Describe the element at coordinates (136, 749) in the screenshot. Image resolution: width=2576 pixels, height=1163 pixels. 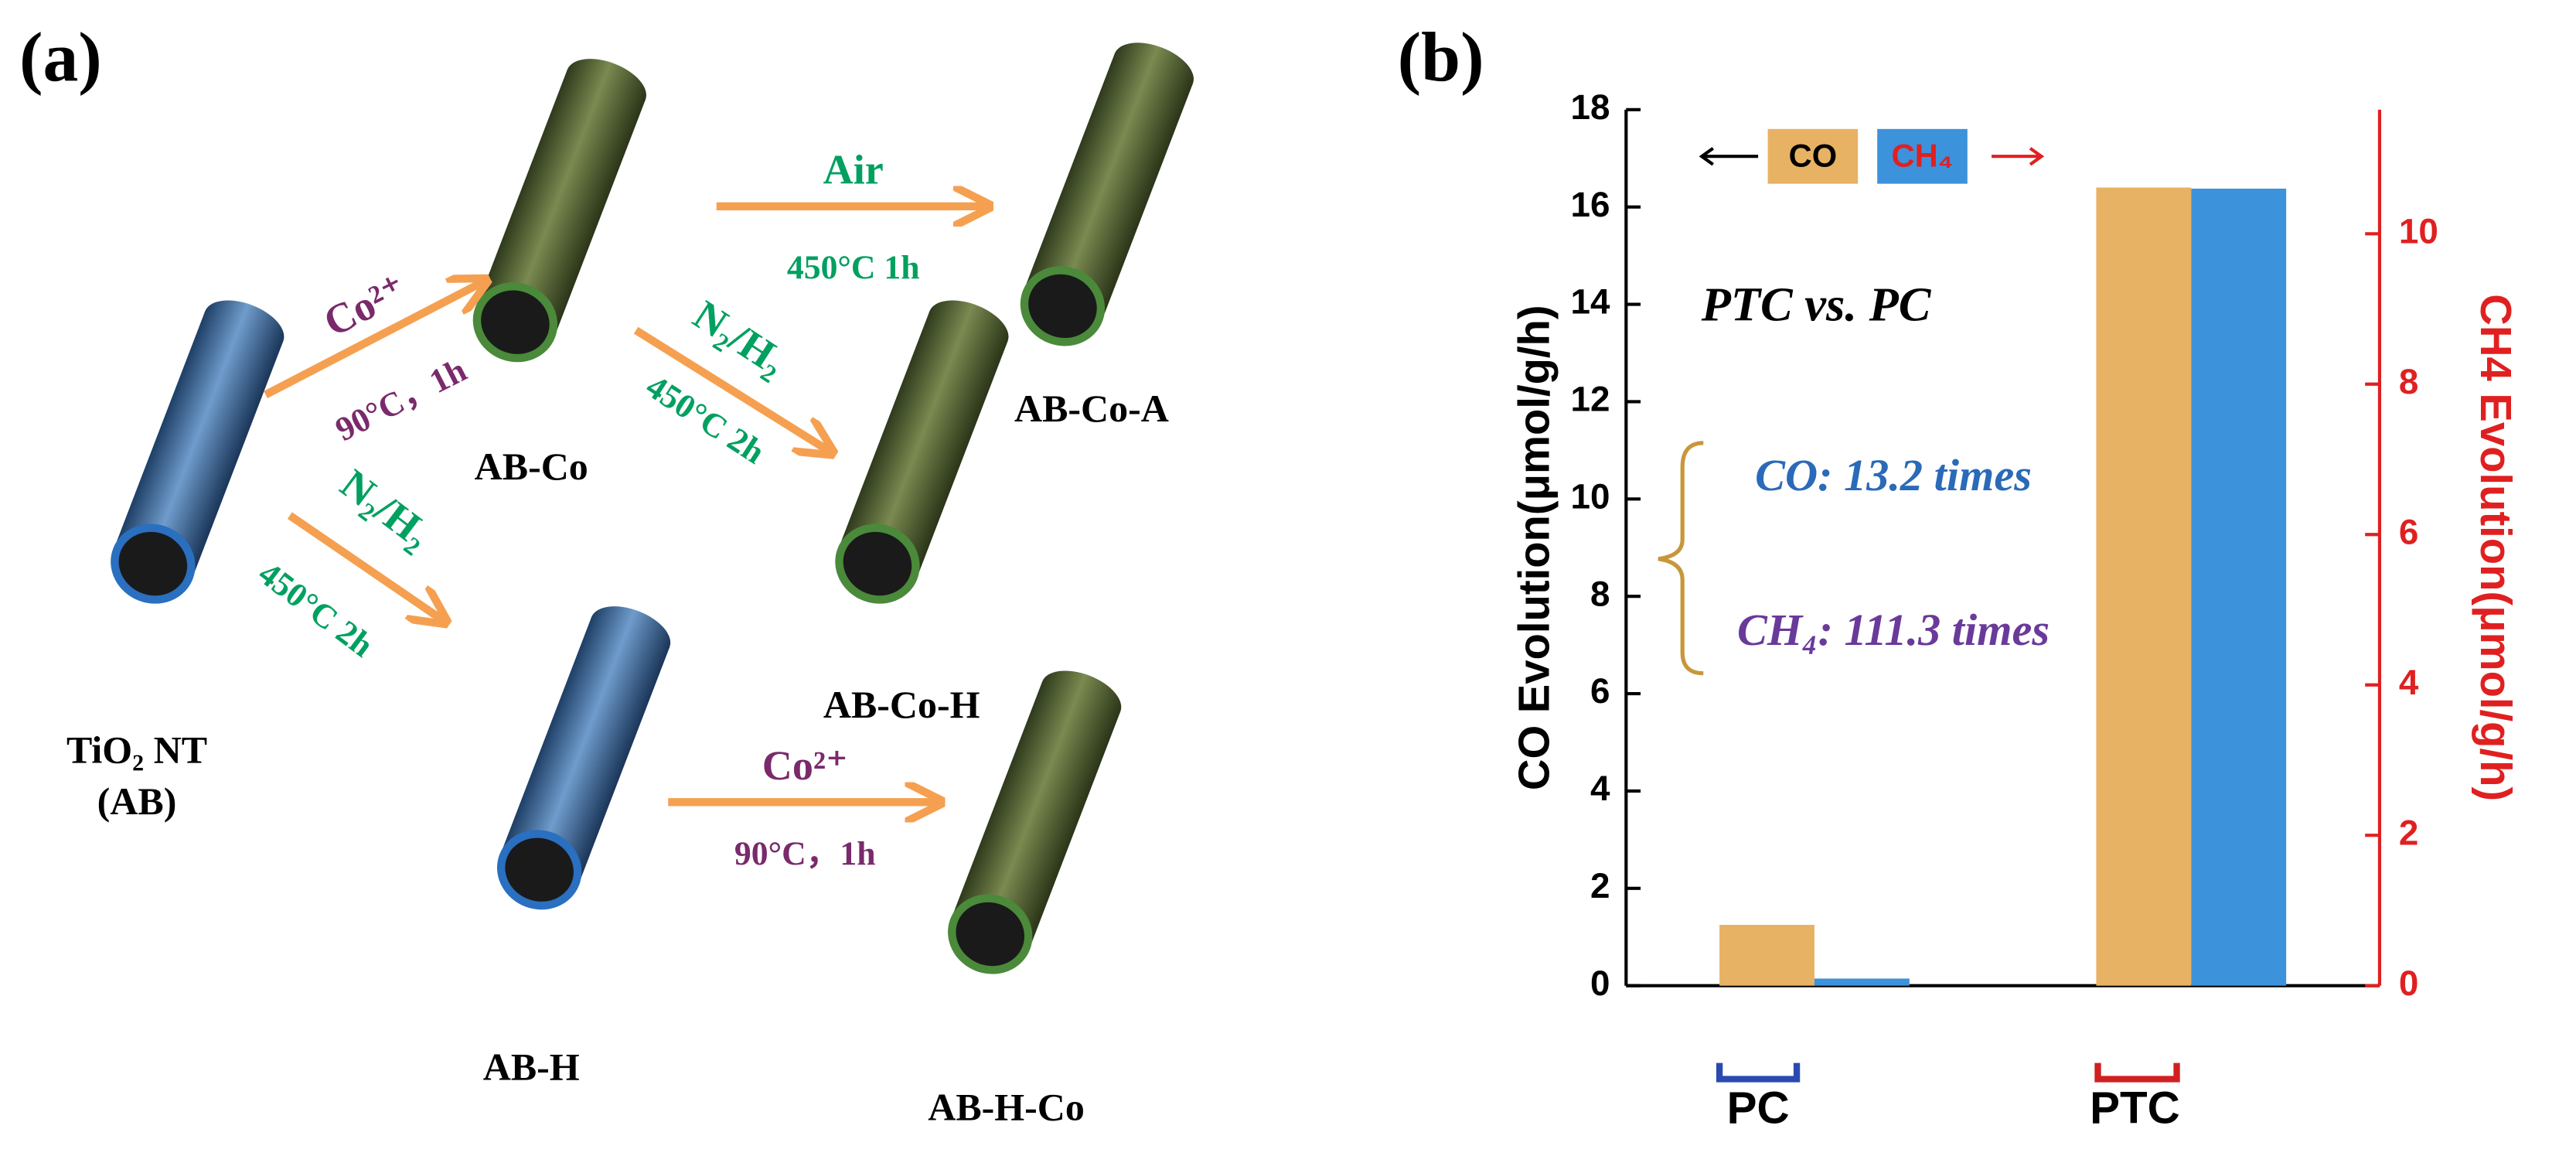
I see `node-label: TiO₂ NT` at that location.